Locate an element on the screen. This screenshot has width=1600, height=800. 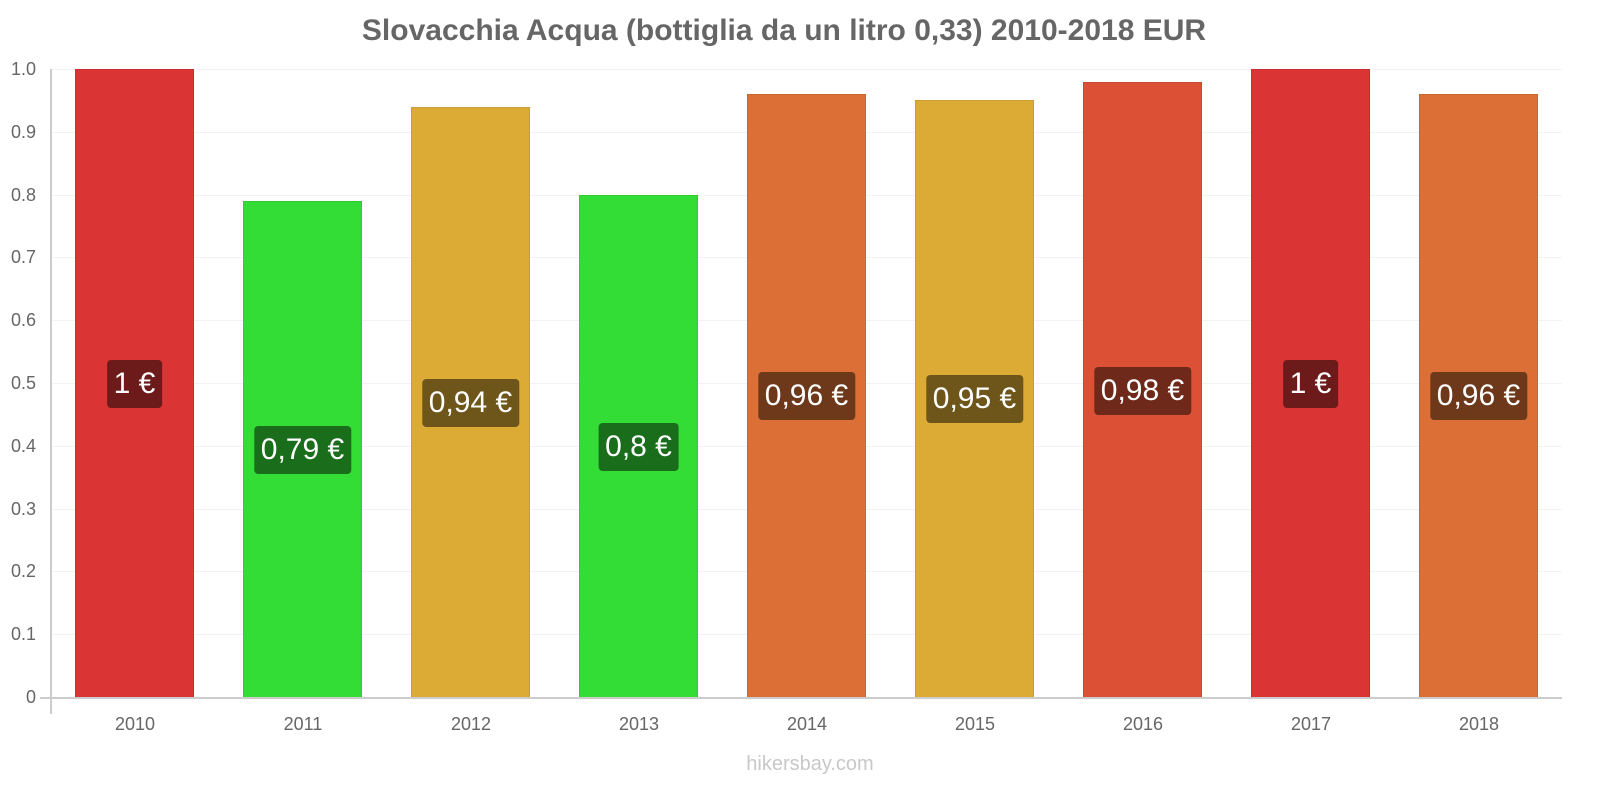
bar-value-label: 0,98 € is located at coordinates (1142, 391).